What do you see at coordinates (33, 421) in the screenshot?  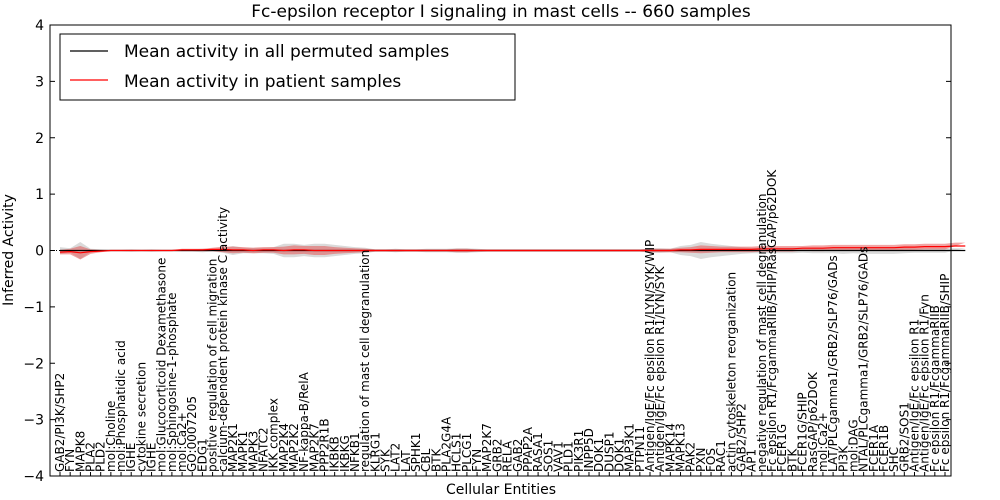 I see `y-tick-label: −3` at bounding box center [33, 421].